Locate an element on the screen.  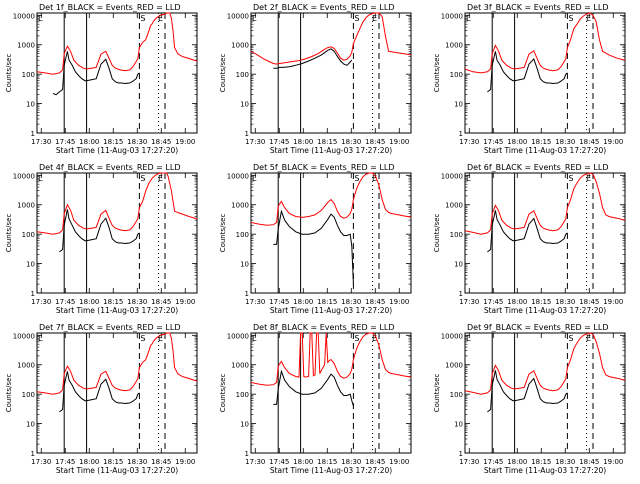
panel-title: Det 2f_BLACK = Events_RED = LLD is located at coordinates (323, 7).